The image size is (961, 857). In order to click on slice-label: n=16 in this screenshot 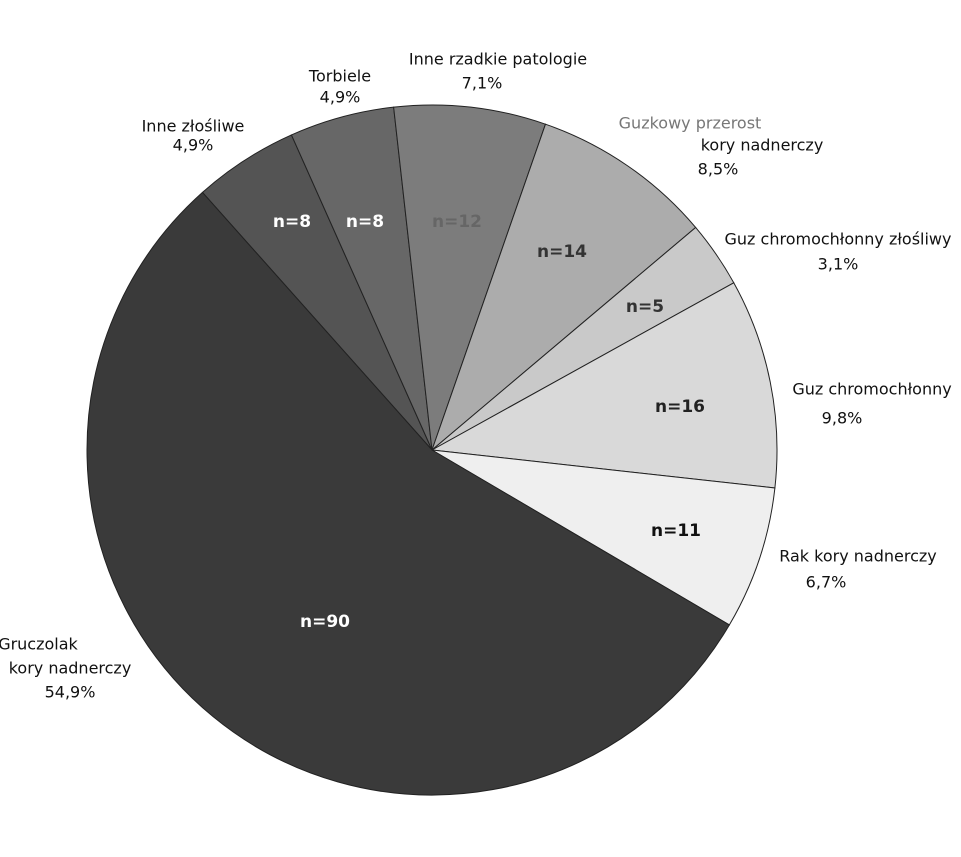, I will do `click(680, 407)`.